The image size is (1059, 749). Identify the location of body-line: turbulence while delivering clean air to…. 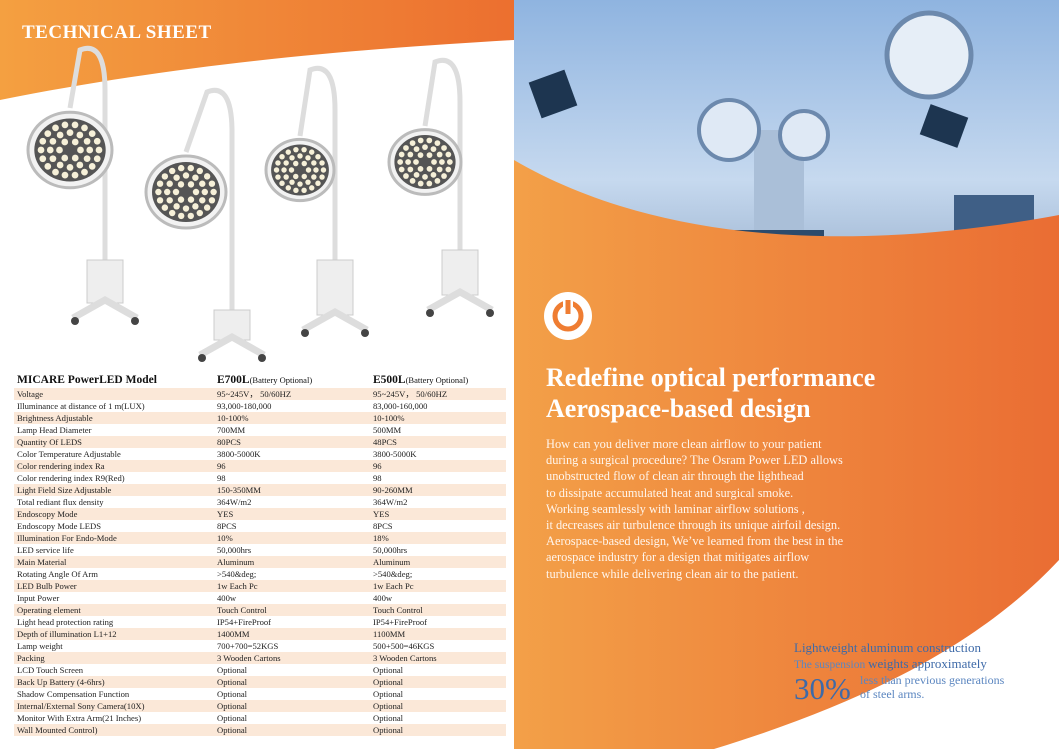
(672, 573).